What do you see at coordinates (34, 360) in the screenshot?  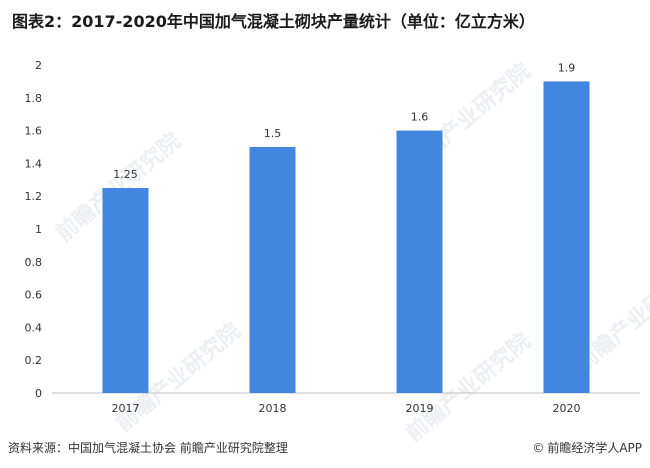 I see `y-tick-label: 0.2` at bounding box center [34, 360].